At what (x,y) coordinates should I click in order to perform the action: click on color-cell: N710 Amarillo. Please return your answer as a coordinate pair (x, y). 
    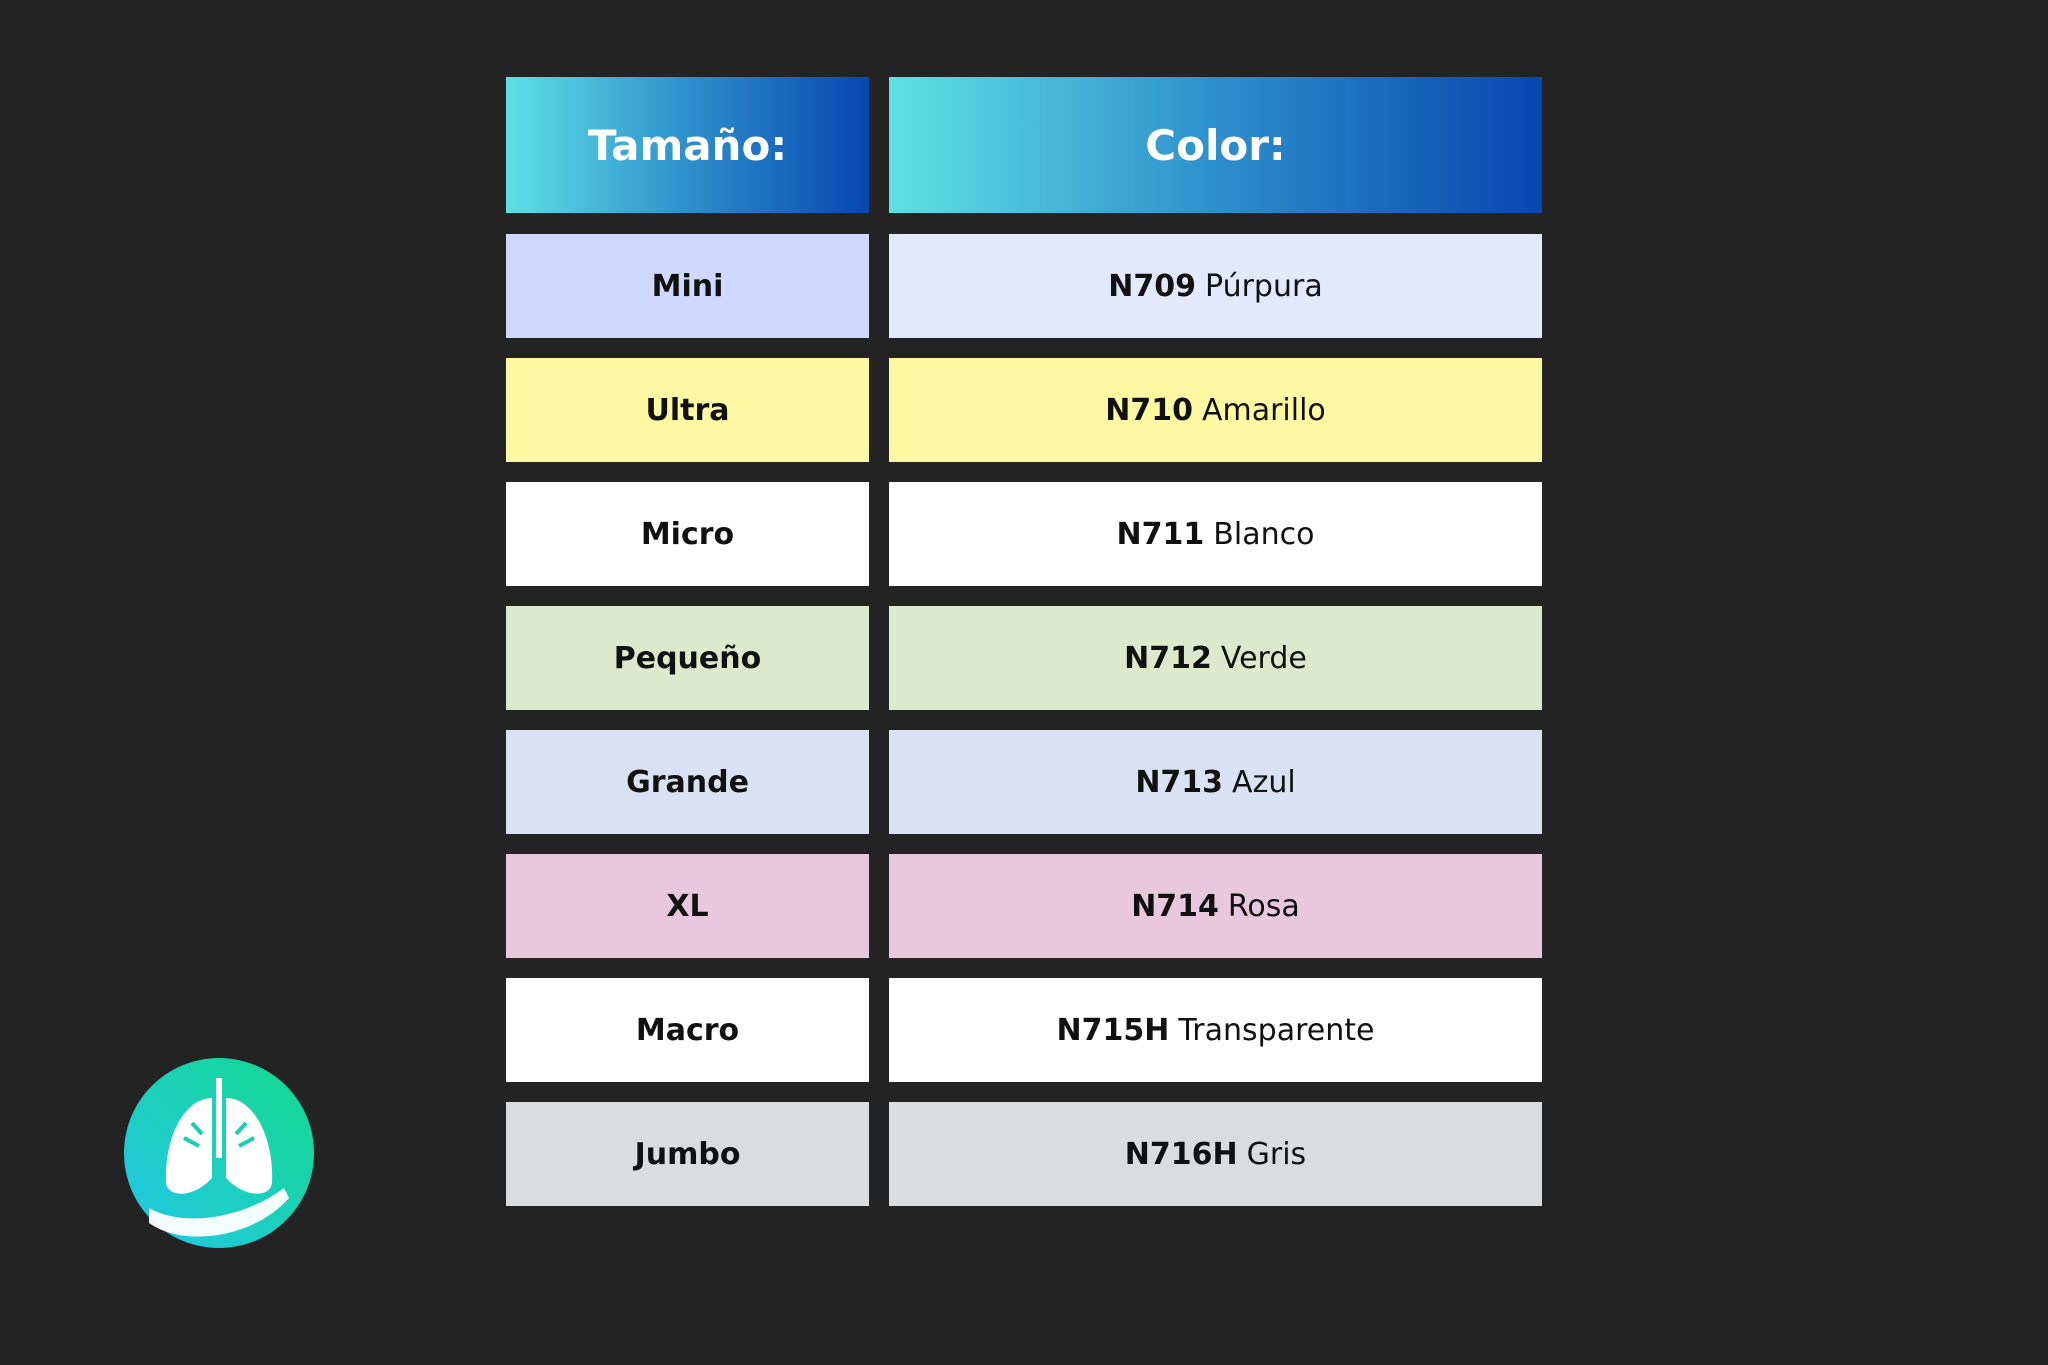
    Looking at the image, I should click on (1215, 410).